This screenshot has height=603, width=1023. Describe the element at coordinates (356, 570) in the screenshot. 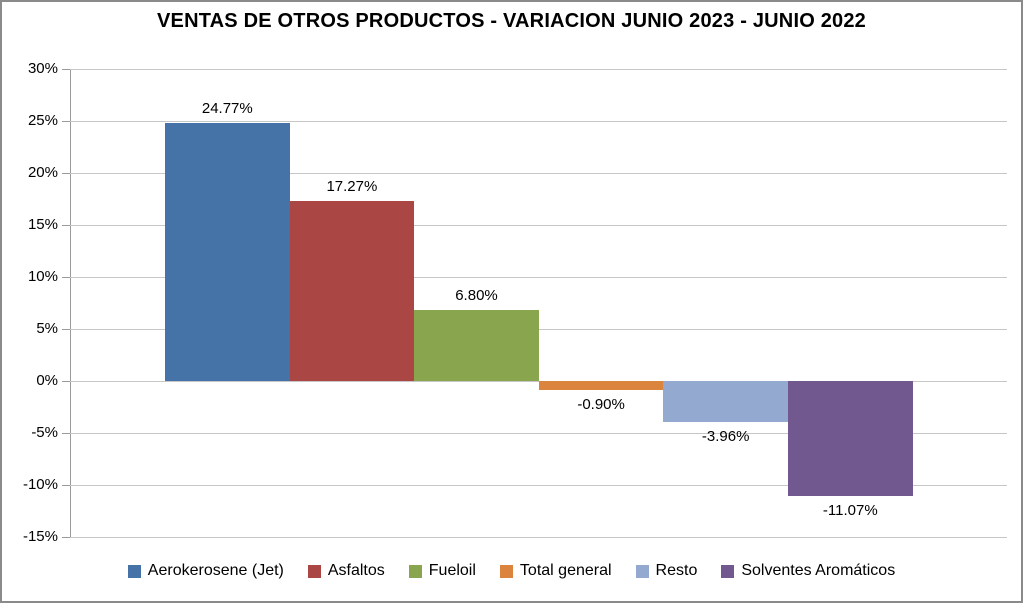

I see `legend-label-asfaltos: Asfaltos` at that location.